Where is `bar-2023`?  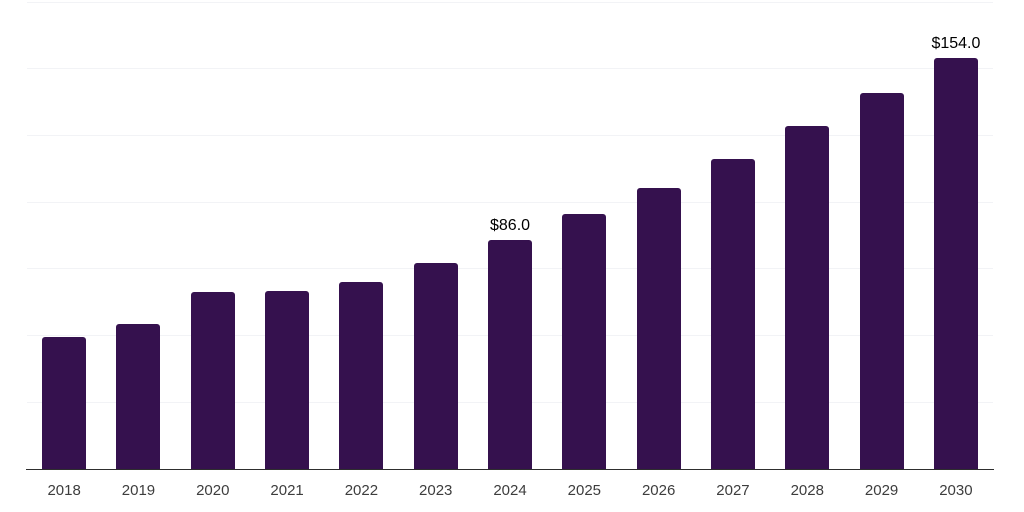
bar-2023 is located at coordinates (435, 365).